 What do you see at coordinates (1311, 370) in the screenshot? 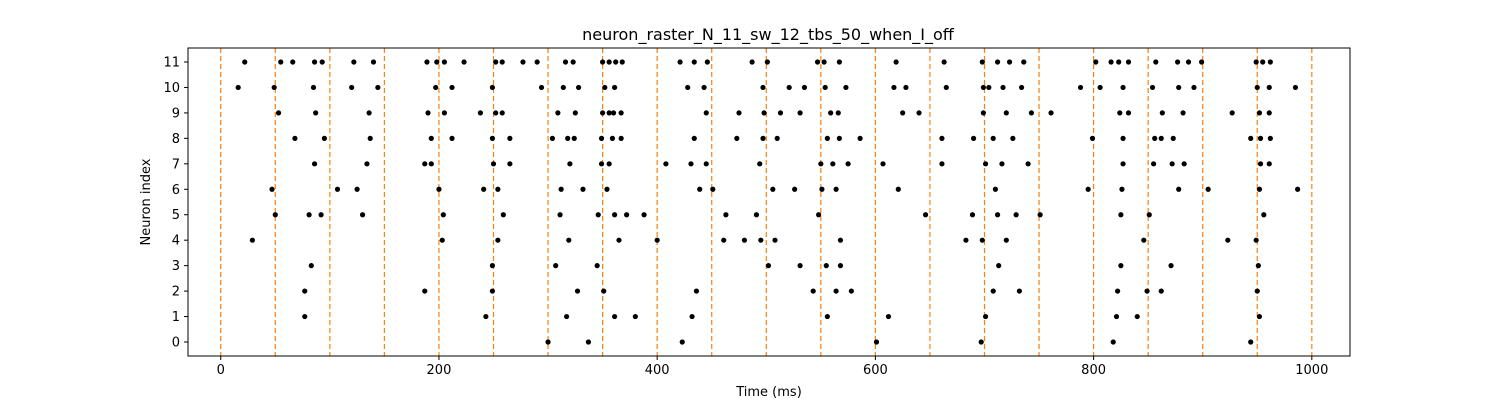
I see `x-tick-label: 1000` at bounding box center [1311, 370].